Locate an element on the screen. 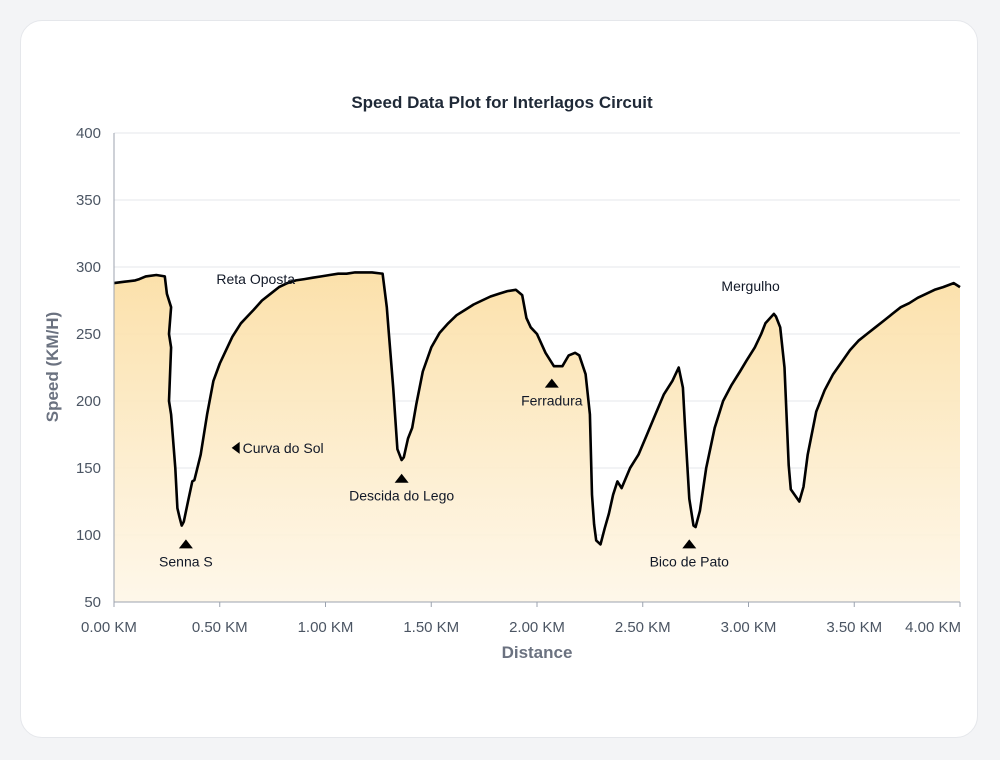 This screenshot has width=1000, height=760. annotation-label: Mergulho is located at coordinates (750, 286).